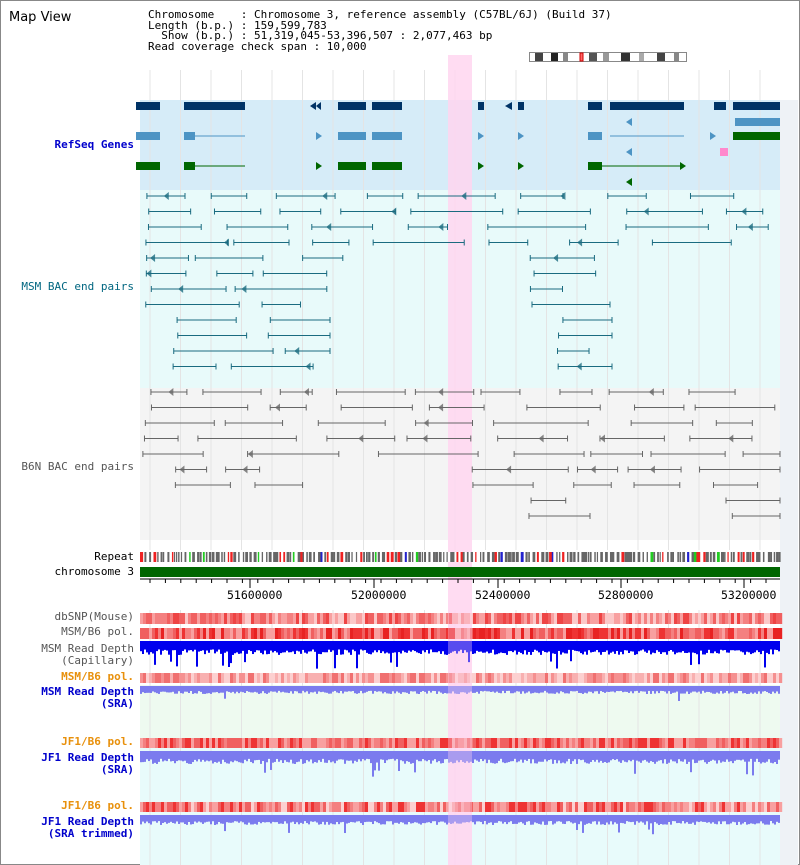 Image resolution: width=800 pixels, height=865 pixels. Describe the element at coordinates (166, 196) in the screenshot. I see `msm-bac-pair-arrow` at that location.